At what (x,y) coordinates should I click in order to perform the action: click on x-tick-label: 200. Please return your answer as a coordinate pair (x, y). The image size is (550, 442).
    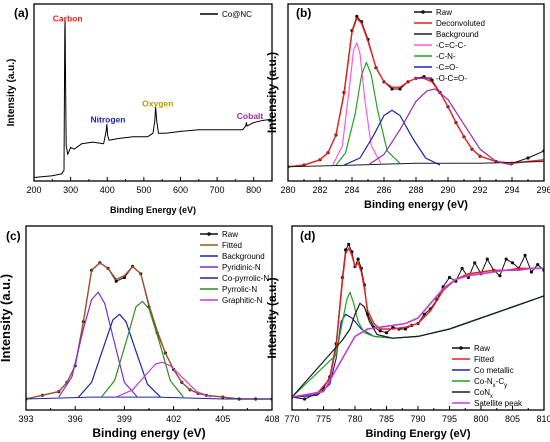
    Looking at the image, I should click on (33, 190).